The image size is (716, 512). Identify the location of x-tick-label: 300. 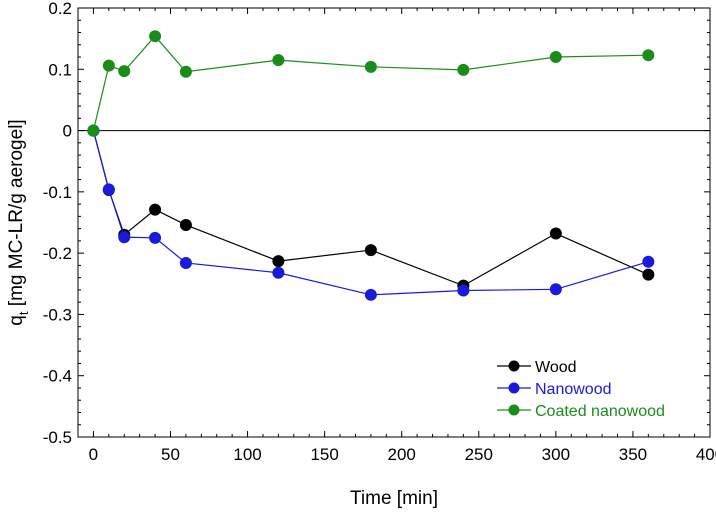
(556, 454).